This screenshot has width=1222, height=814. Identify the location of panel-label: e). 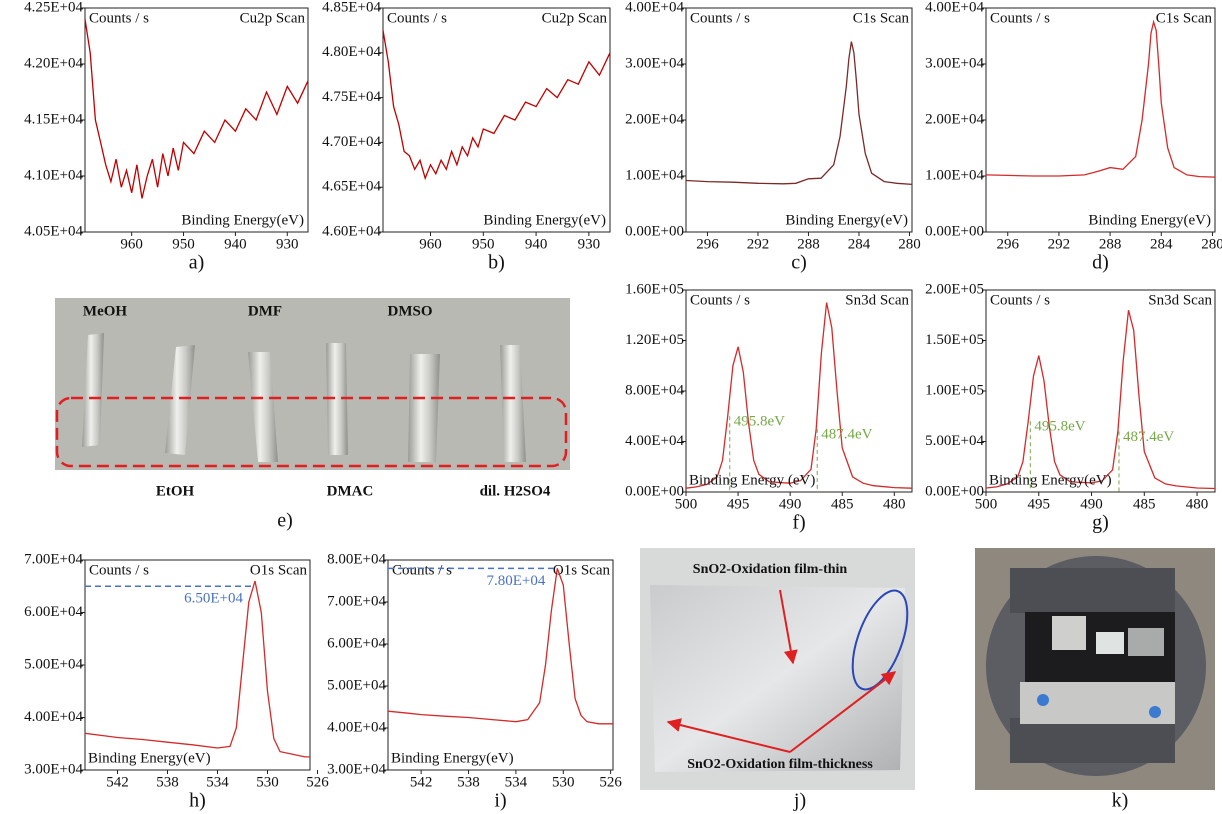
(285, 521).